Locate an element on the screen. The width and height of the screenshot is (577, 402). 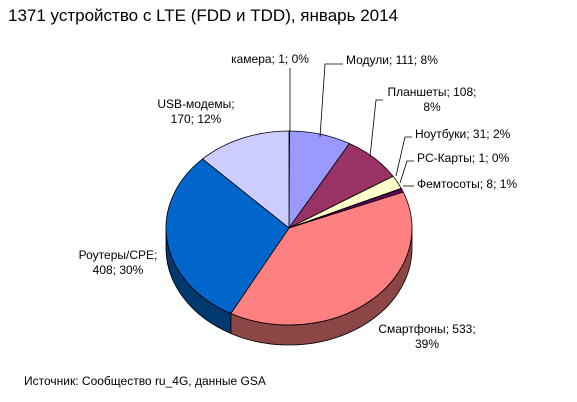
label-смартфоны: Смартфоны; 533; 39% is located at coordinates (426, 336).